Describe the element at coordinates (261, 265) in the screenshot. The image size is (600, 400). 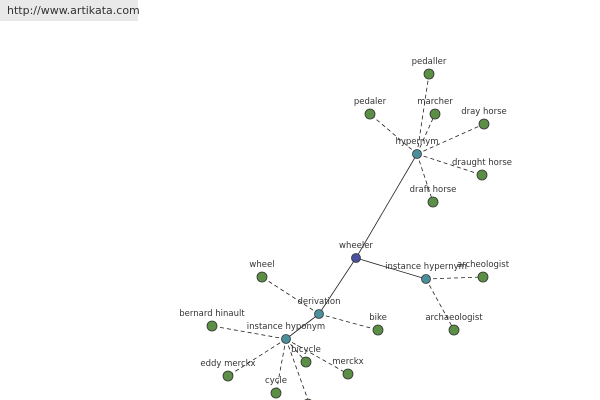
I see `node-label: wheel` at that location.